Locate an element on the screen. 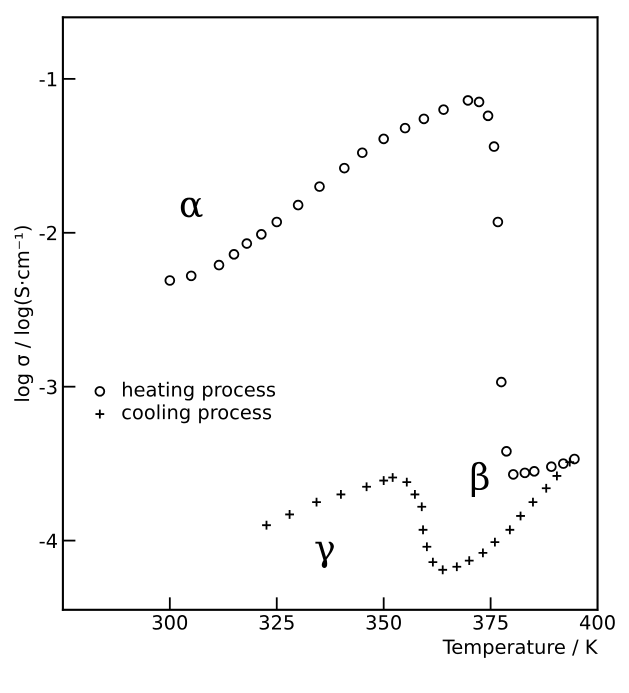  annotation: β is located at coordinates (480, 480).